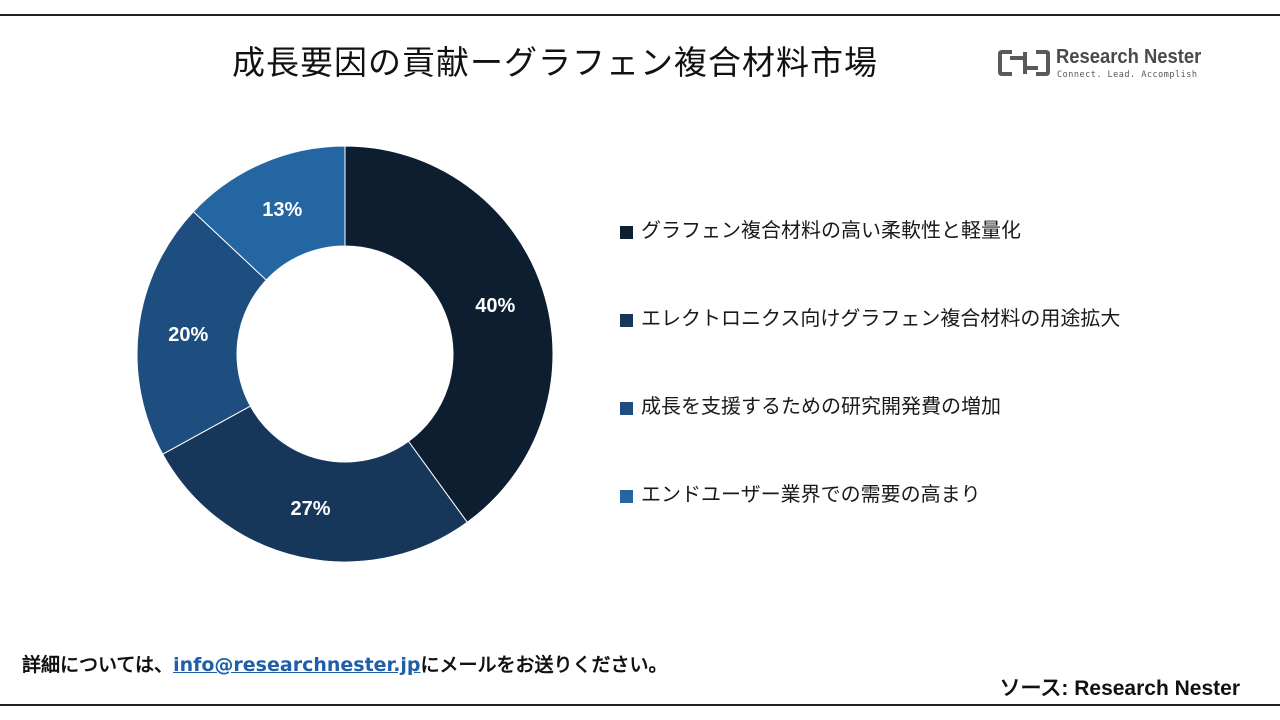 The height and width of the screenshot is (720, 1280). I want to click on research-nester-logo-icon, so click(1024, 63).